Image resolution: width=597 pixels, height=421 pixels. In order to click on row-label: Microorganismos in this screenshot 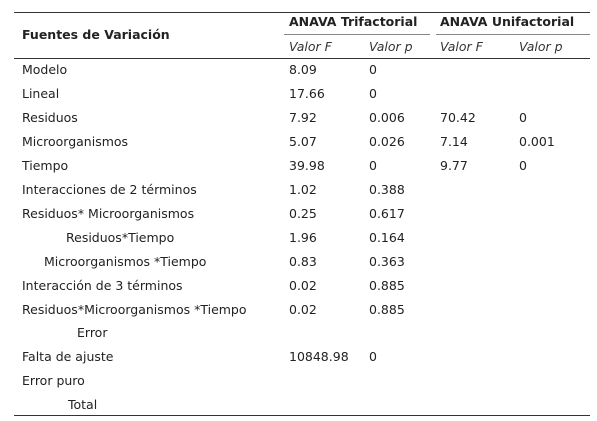, I will do `click(75, 141)`.